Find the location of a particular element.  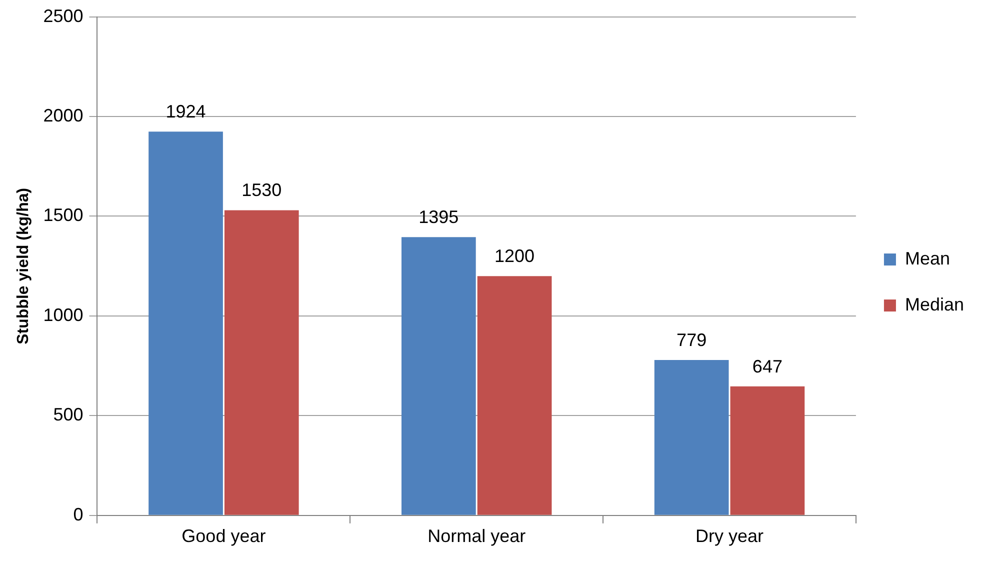

data-label: 1395 is located at coordinates (438, 217).